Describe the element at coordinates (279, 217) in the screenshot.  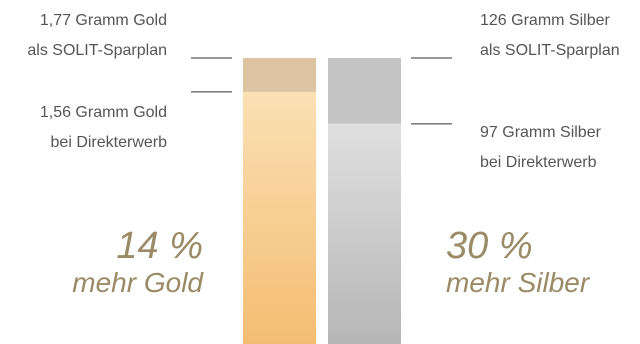
I see `gold-direct-bar` at that location.